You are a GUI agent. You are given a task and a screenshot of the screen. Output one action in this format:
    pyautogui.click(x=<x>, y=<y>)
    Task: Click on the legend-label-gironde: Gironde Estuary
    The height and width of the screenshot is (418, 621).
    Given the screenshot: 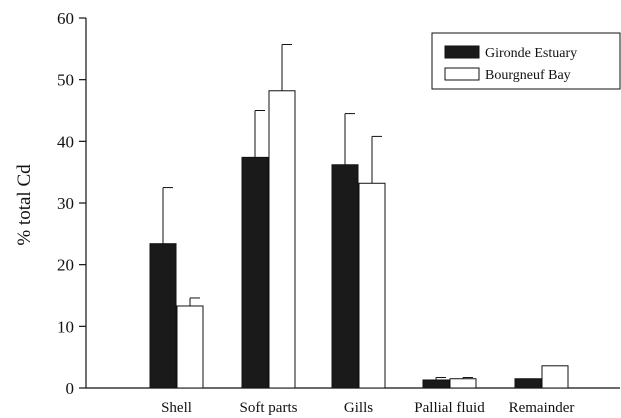 What is the action you would take?
    pyautogui.click(x=531, y=53)
    